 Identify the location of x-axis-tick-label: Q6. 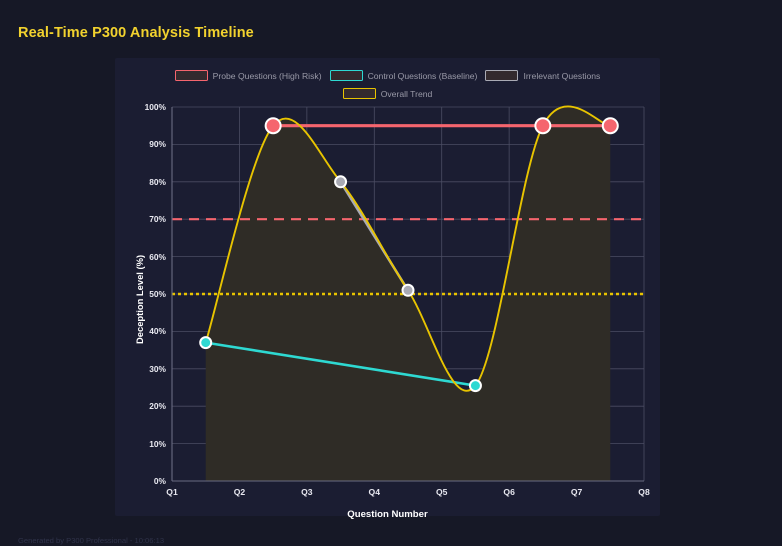
(509, 492).